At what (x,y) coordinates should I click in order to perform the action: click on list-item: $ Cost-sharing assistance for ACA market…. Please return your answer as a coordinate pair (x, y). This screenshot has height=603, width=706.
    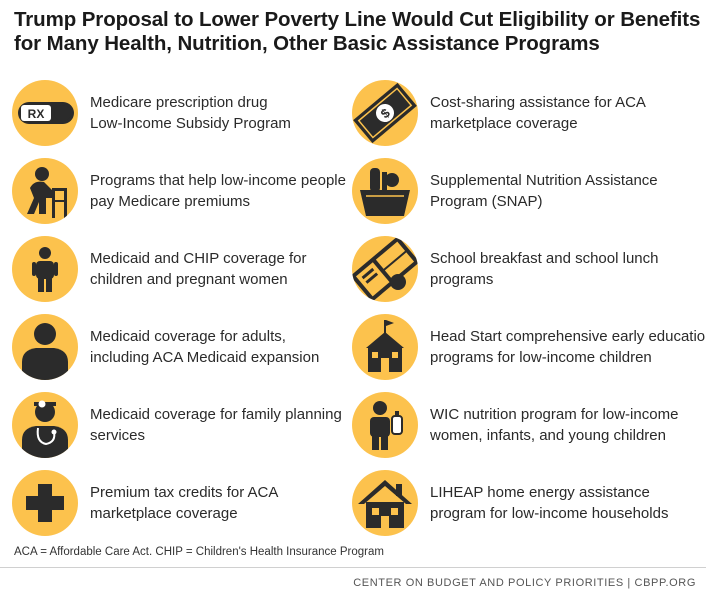
    Looking at the image, I should click on (529, 113).